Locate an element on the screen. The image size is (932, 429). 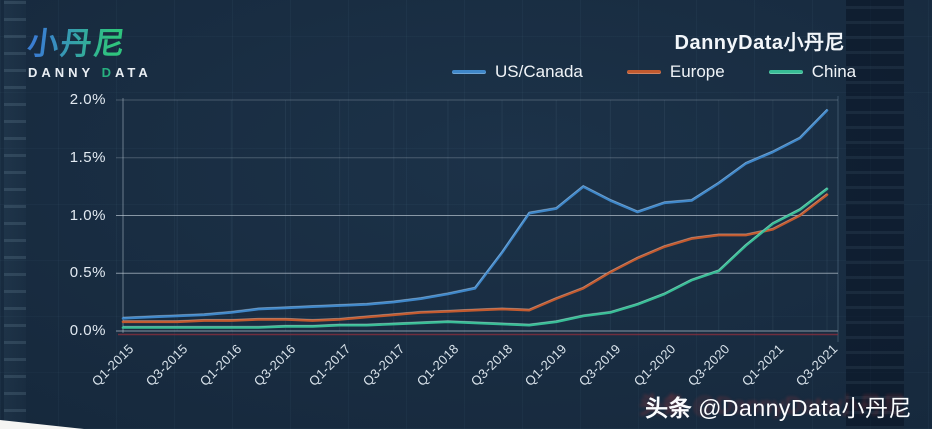
legend-item-europe: Europe is located at coordinates (675, 72).